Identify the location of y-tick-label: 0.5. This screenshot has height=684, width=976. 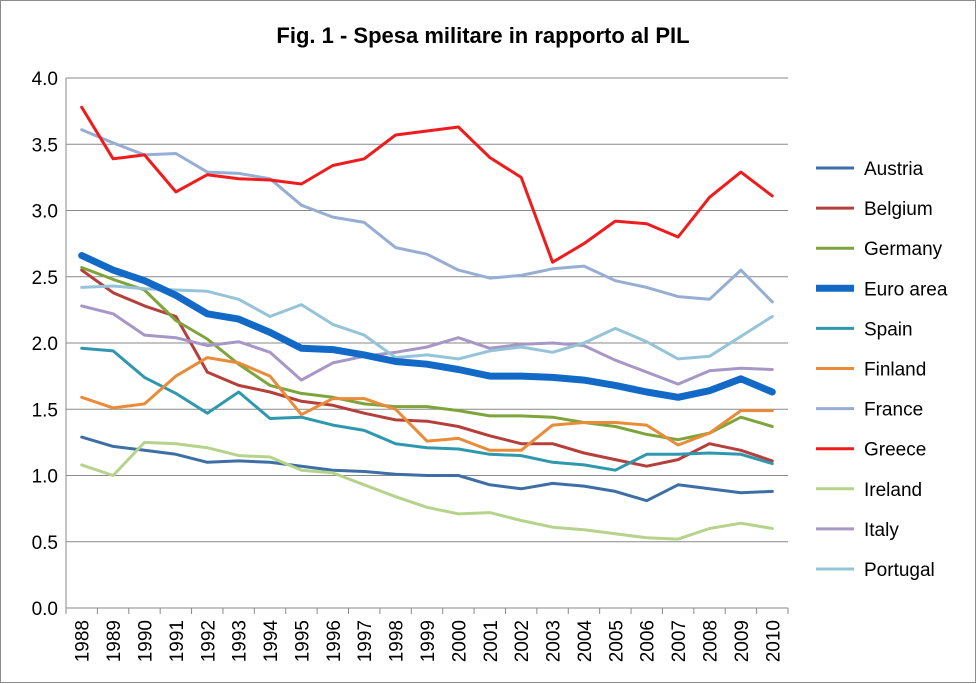
(45, 543).